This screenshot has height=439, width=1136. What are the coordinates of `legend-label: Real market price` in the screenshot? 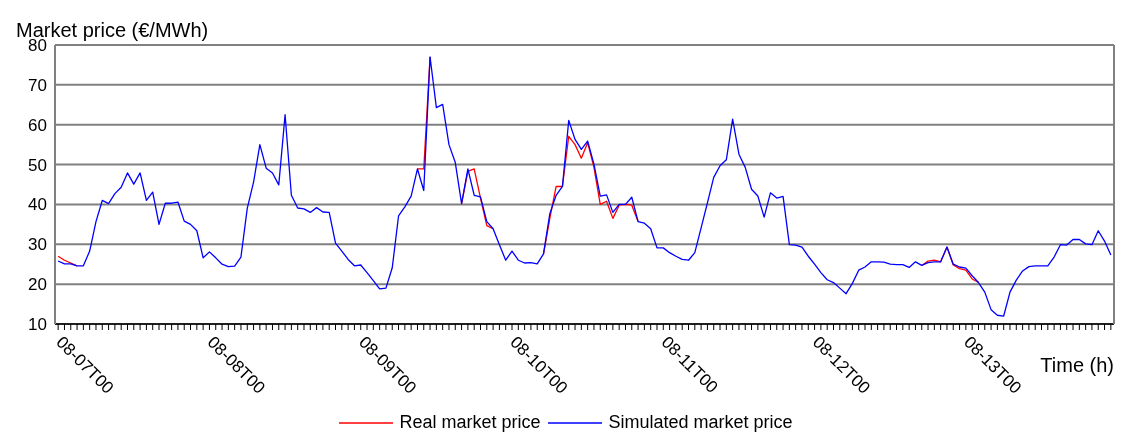 It's located at (470, 422).